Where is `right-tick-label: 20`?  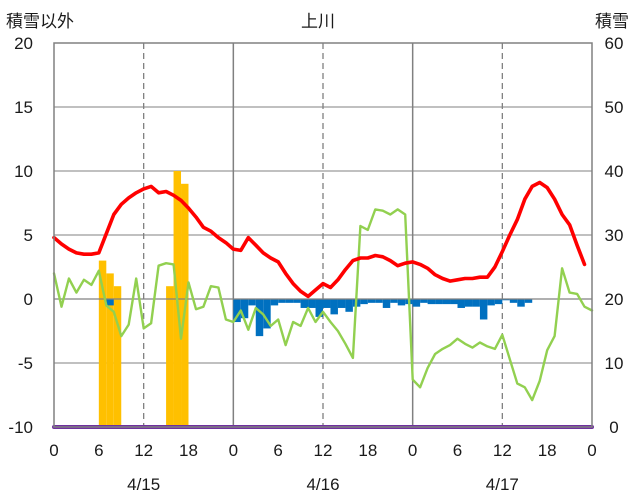 right-tick-label: 20 is located at coordinates (614, 299).